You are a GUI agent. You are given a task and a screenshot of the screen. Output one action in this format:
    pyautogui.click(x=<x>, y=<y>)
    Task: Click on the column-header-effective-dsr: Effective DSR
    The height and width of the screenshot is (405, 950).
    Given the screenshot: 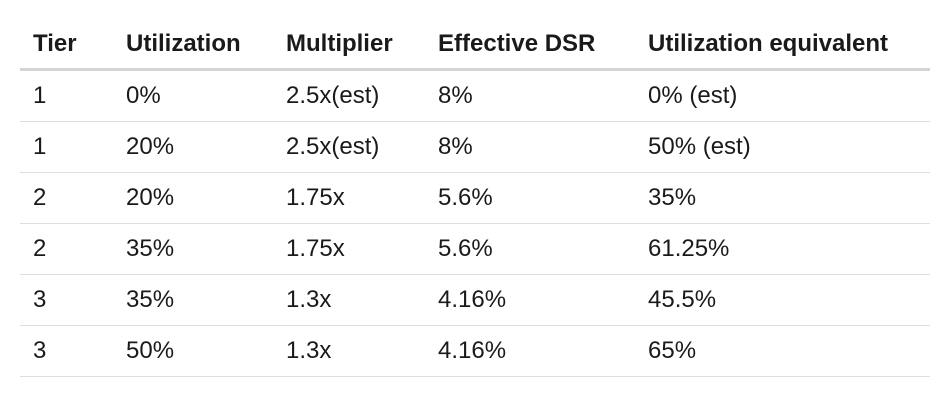 What is the action you would take?
    pyautogui.click(x=530, y=45)
    